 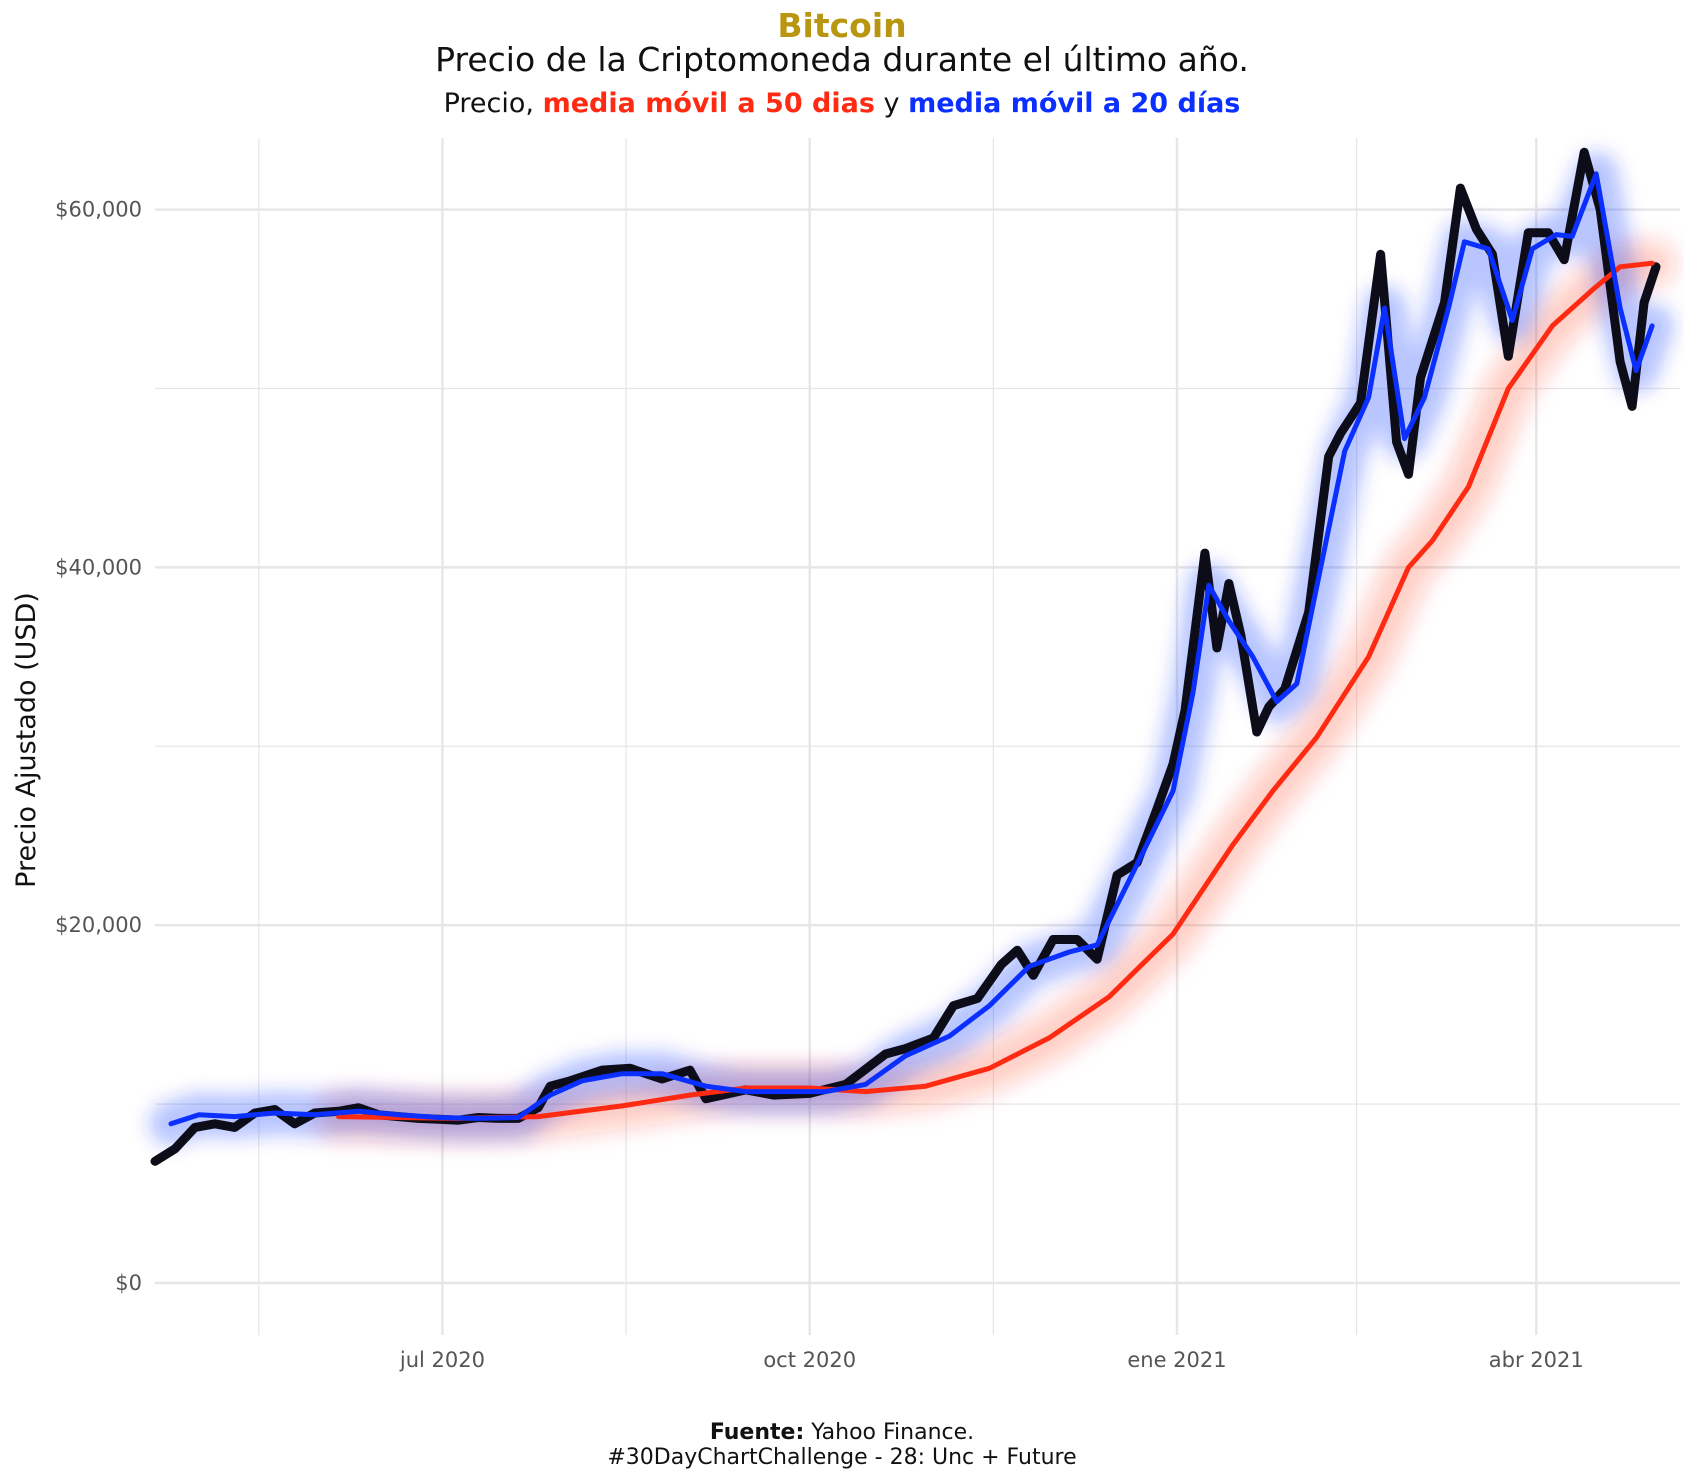 I want to click on legend-price-label: Precio,, so click(x=488, y=103).